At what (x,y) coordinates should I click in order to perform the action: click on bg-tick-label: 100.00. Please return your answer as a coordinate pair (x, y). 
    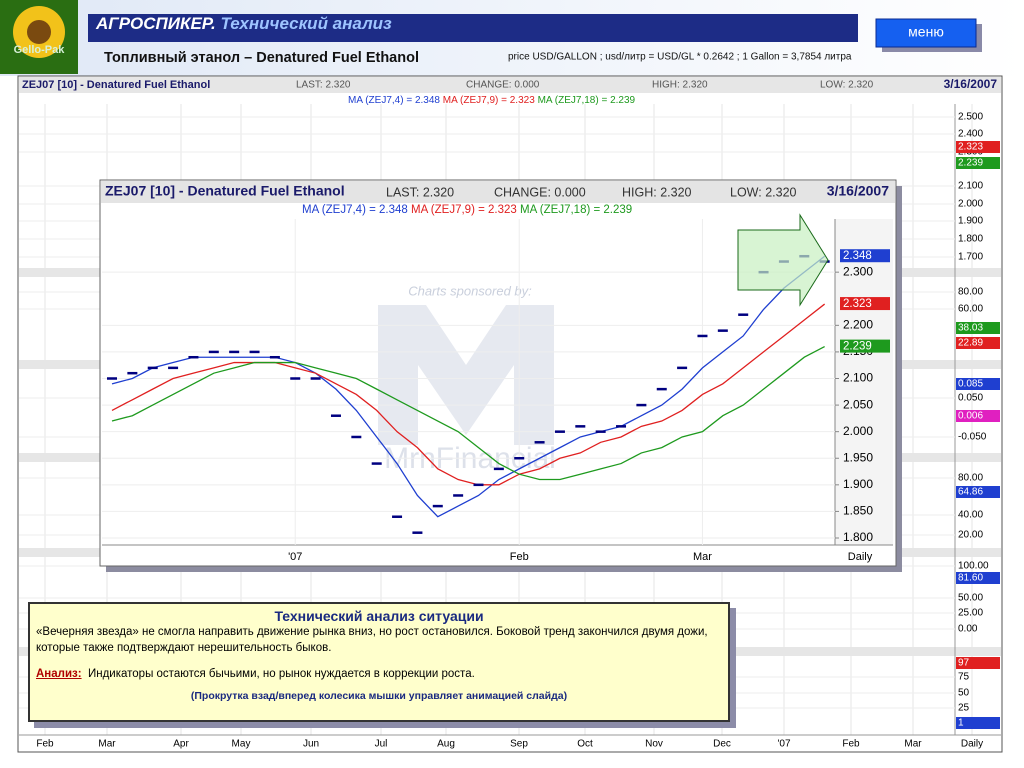
    Looking at the image, I should click on (973, 566).